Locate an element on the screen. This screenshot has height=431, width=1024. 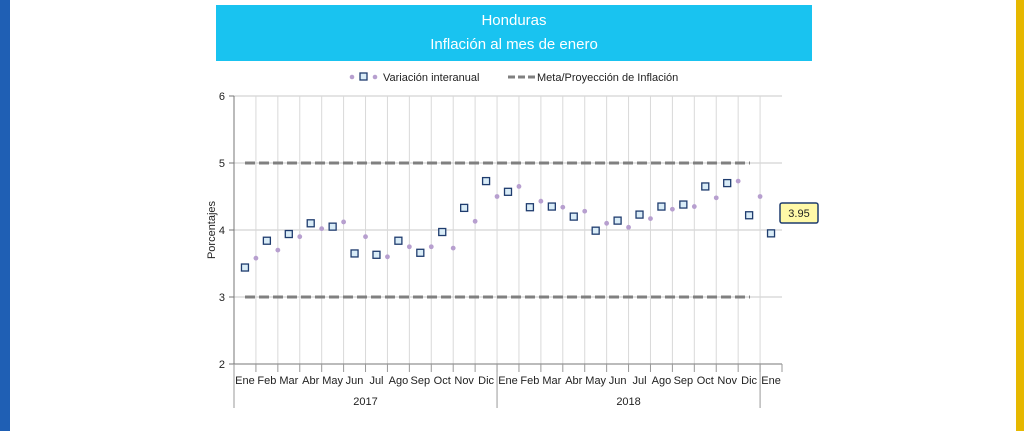
callout-label: 3.95 is located at coordinates (798, 214).